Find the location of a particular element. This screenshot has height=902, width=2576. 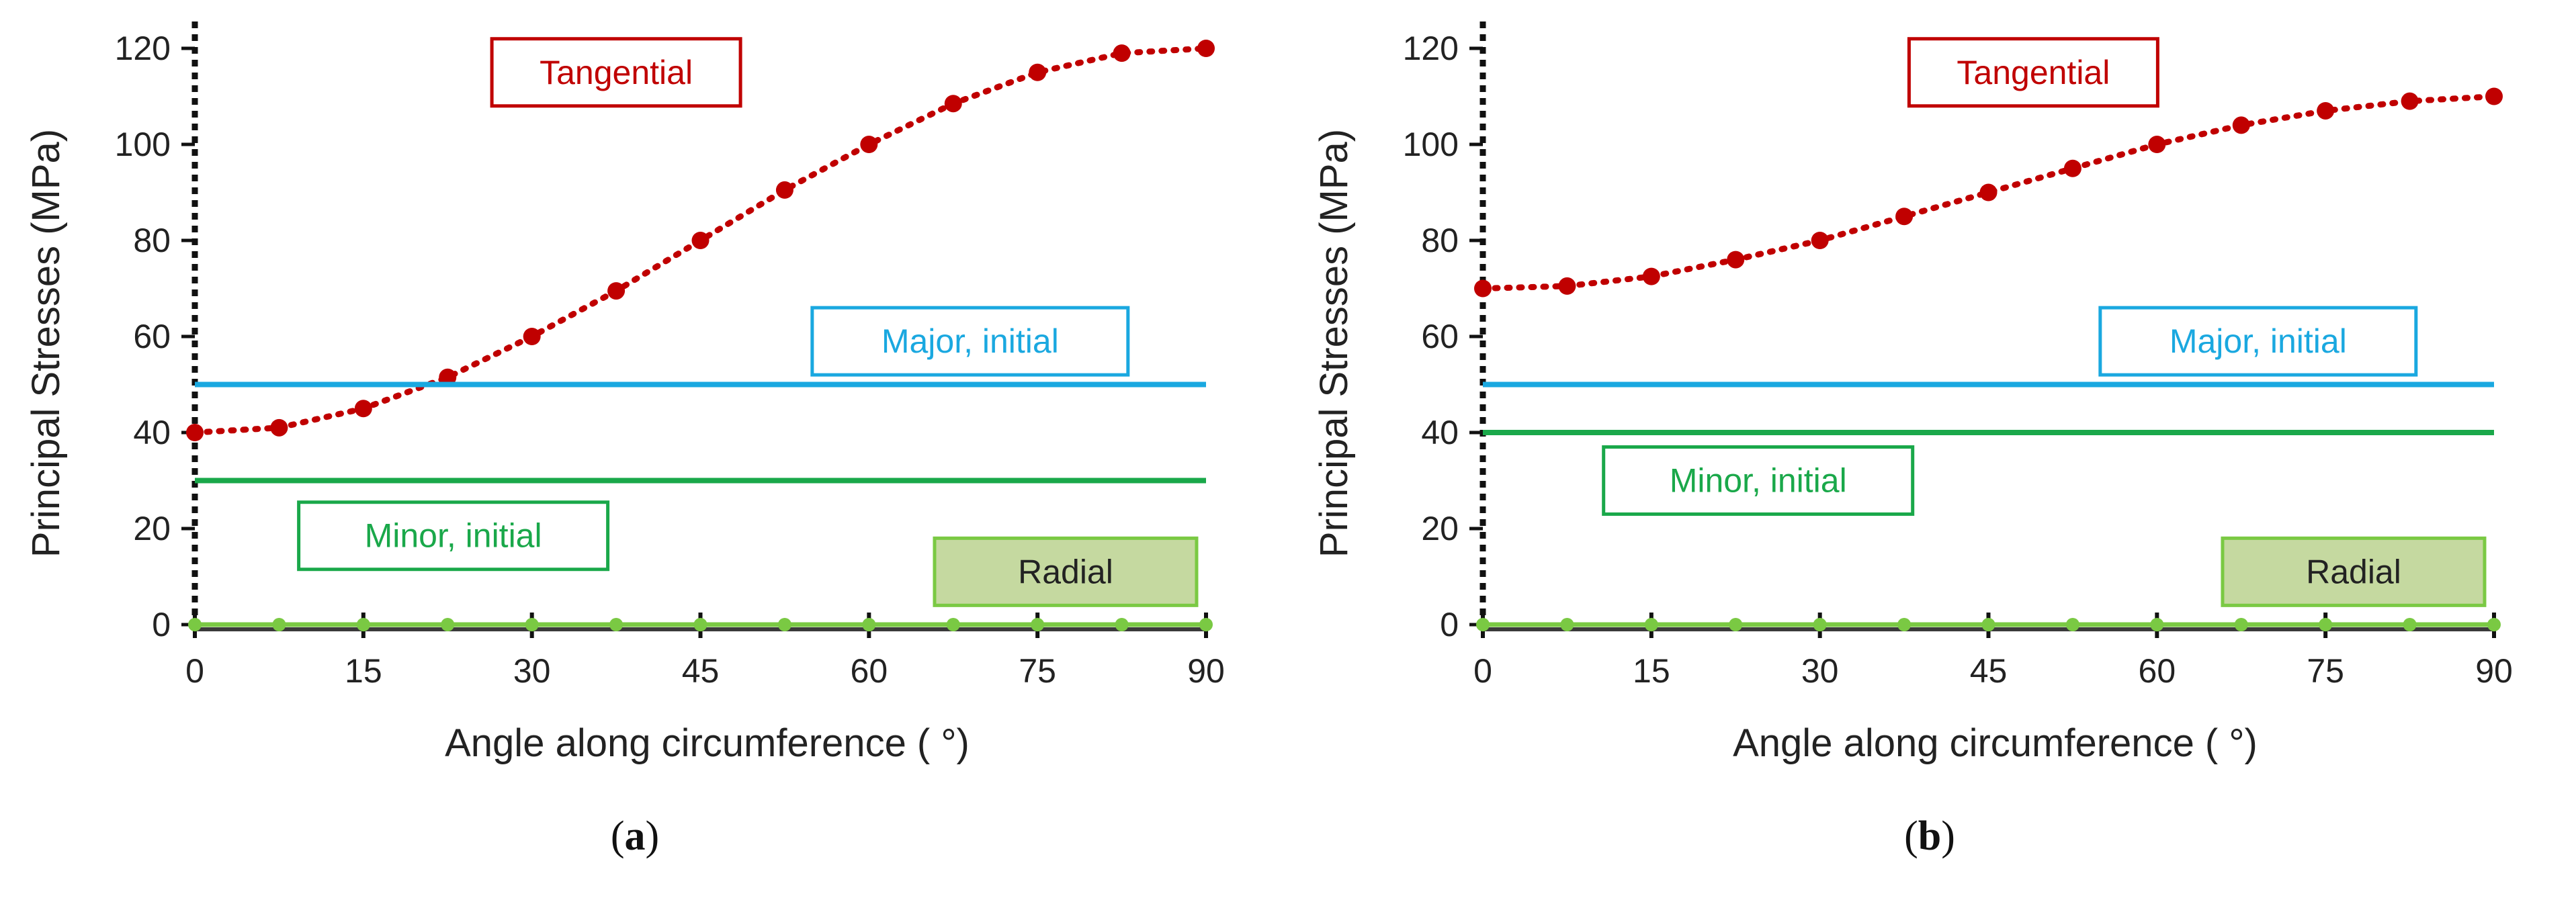

annotation-box-minor-initial is located at coordinates (453, 536).